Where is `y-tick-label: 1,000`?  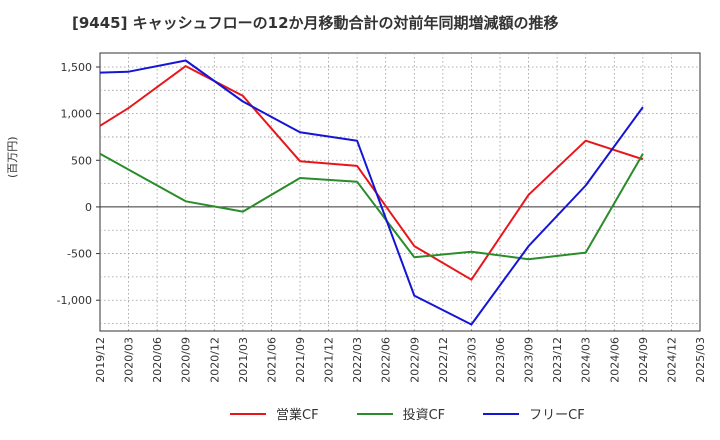
y-tick-label: 1,000 is located at coordinates (77, 114).